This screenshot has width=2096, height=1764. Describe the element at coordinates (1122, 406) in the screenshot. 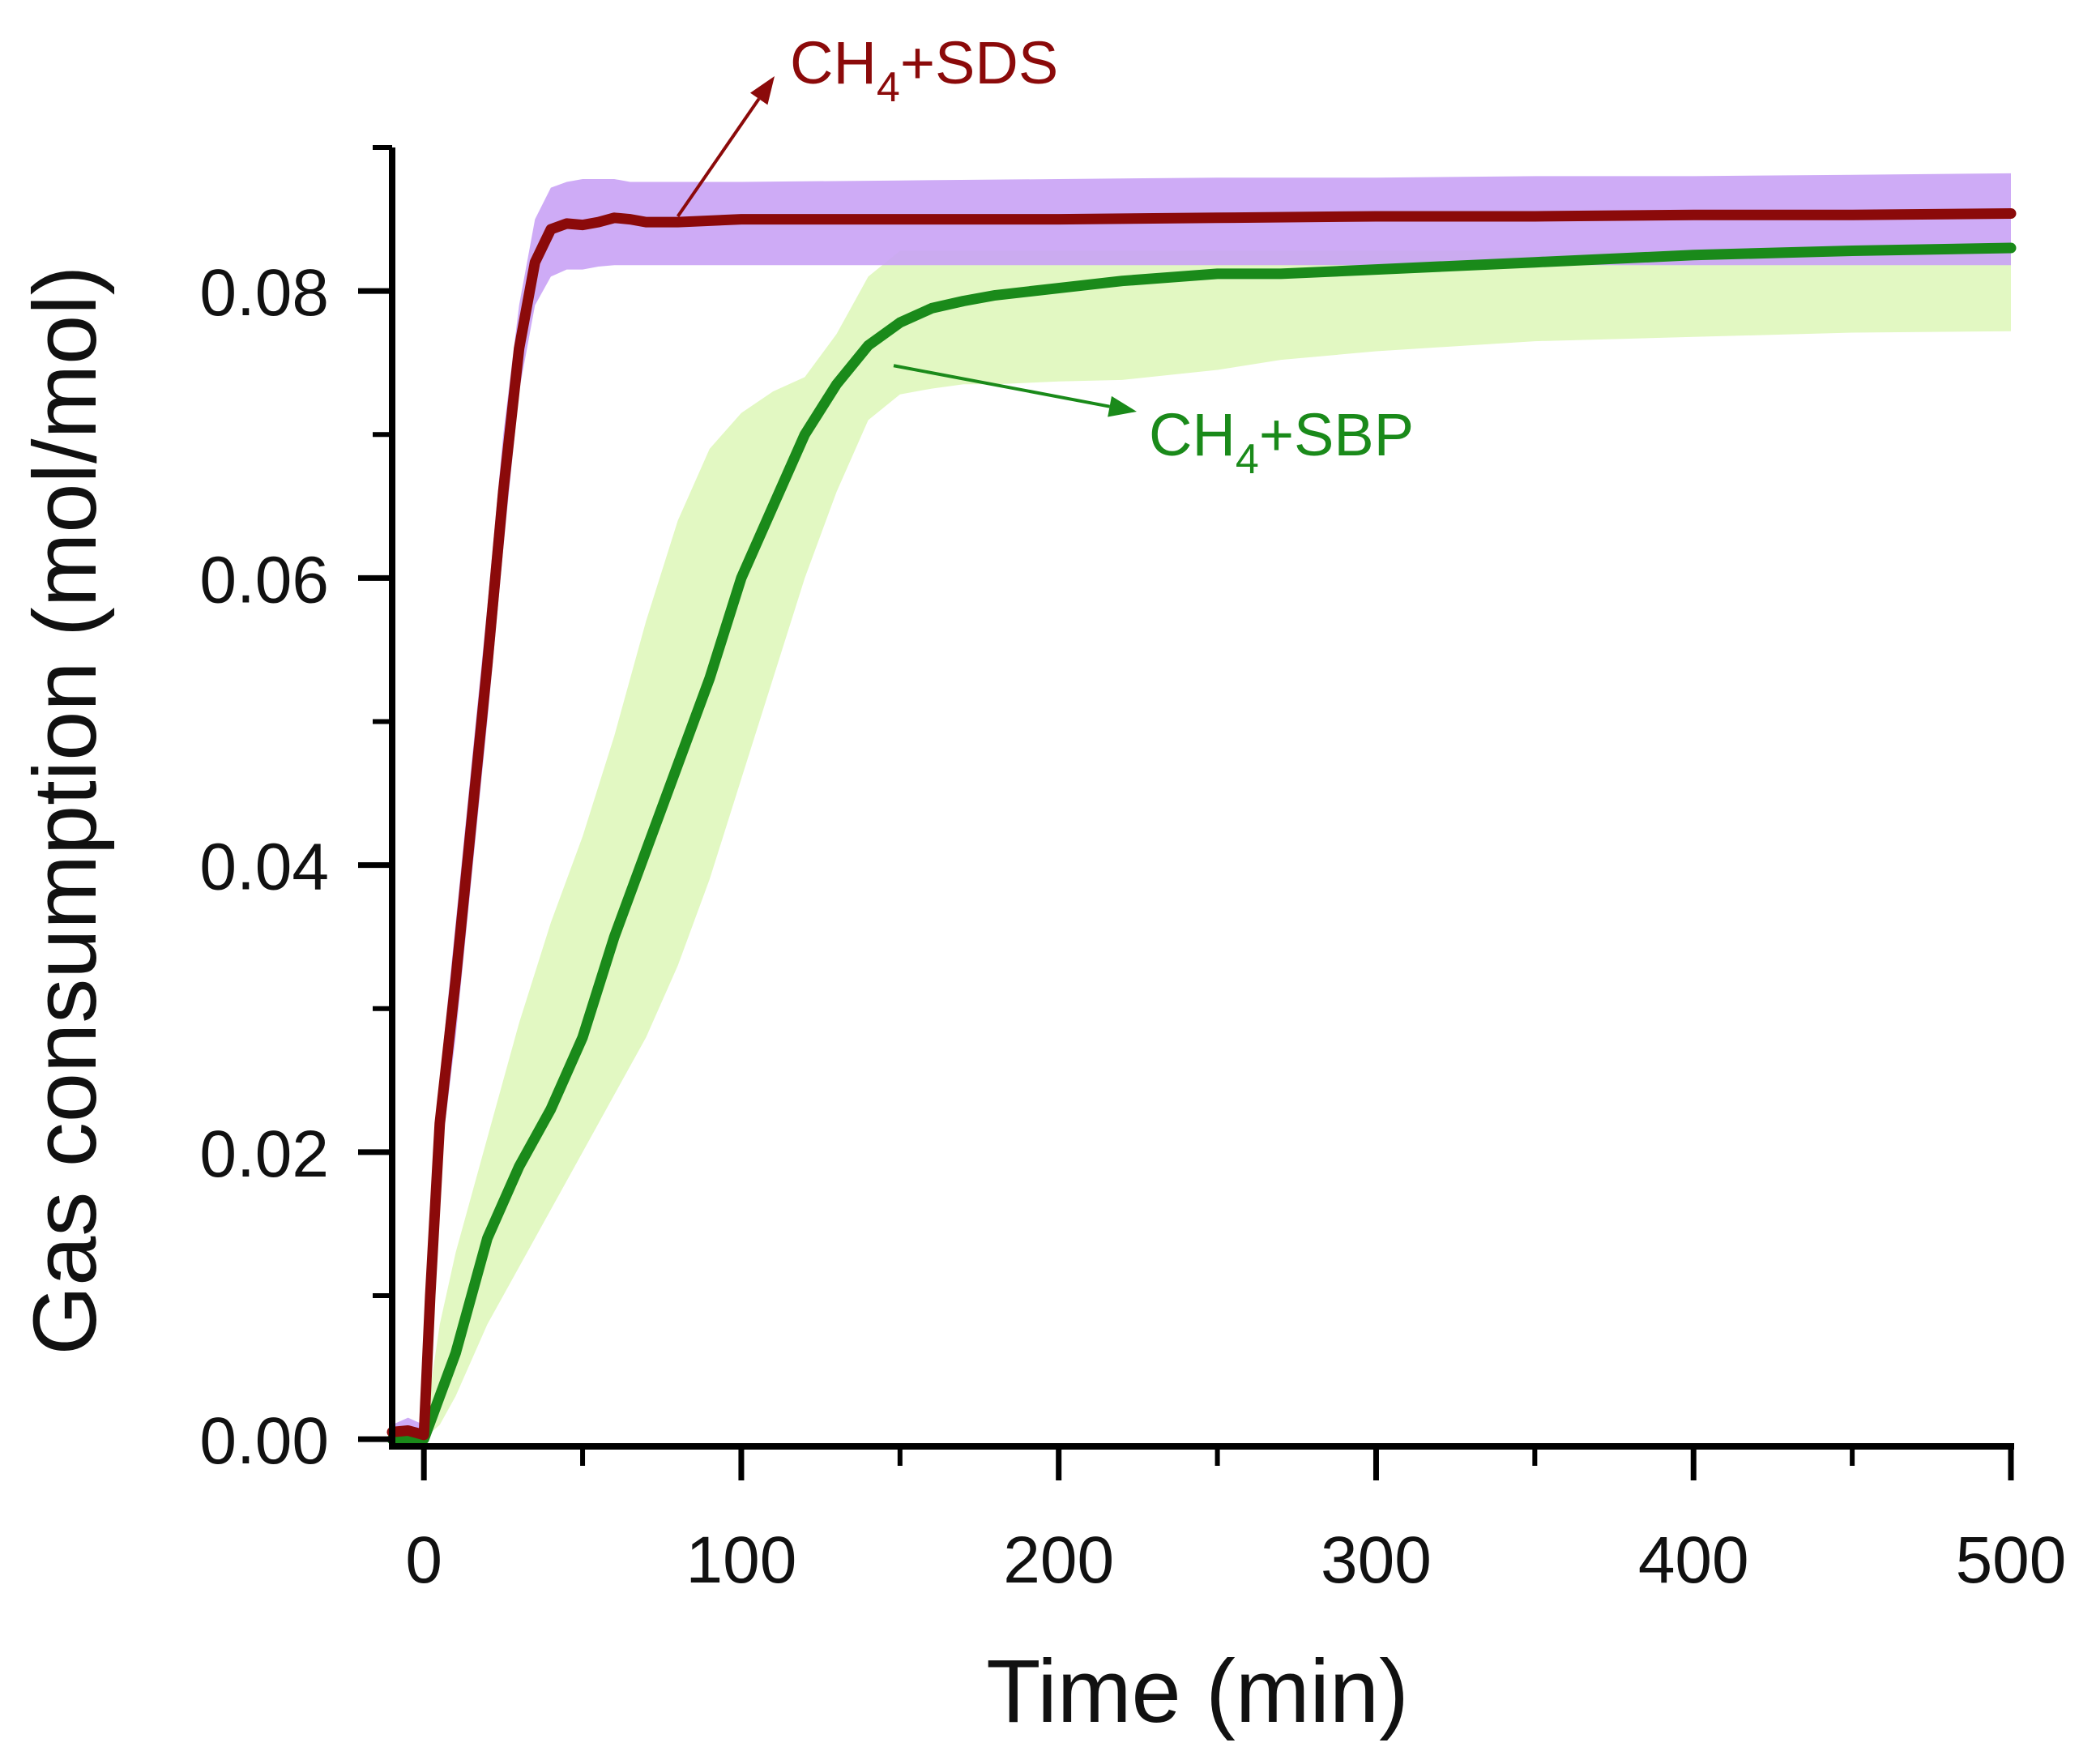

I see `arrow-head-ch4-sbp` at that location.